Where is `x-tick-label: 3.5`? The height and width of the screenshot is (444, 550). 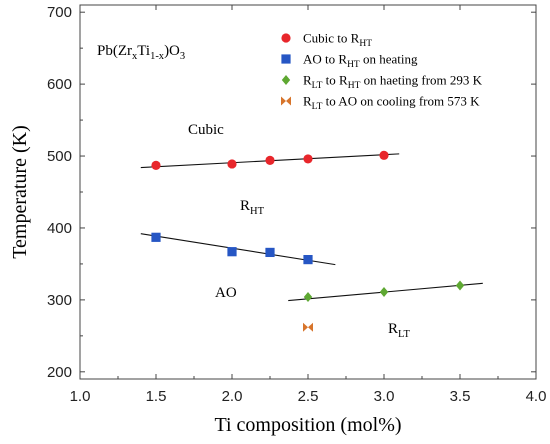
x-tick-label: 3.5 is located at coordinates (460, 396).